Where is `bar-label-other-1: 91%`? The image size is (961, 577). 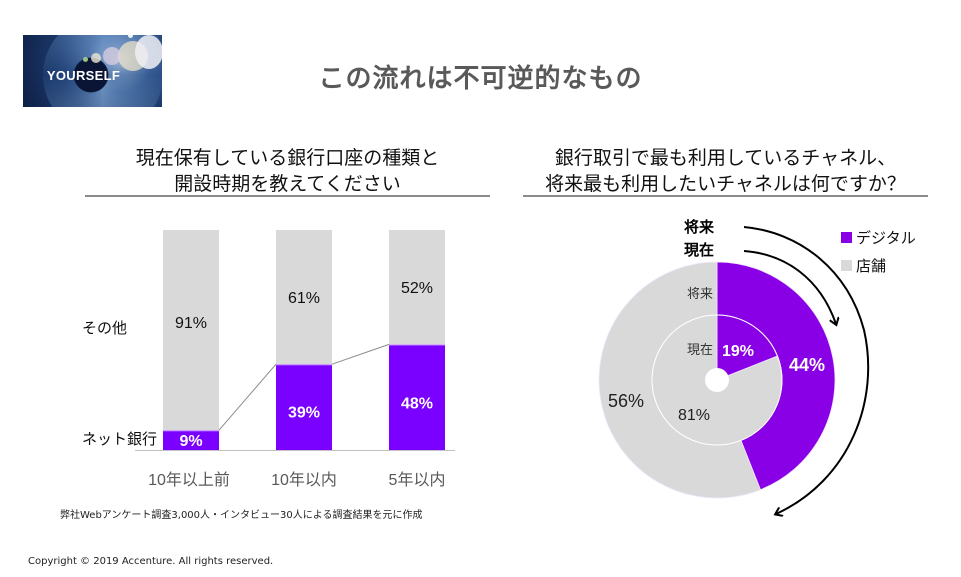
bar-label-other-1: 91% is located at coordinates (191, 323).